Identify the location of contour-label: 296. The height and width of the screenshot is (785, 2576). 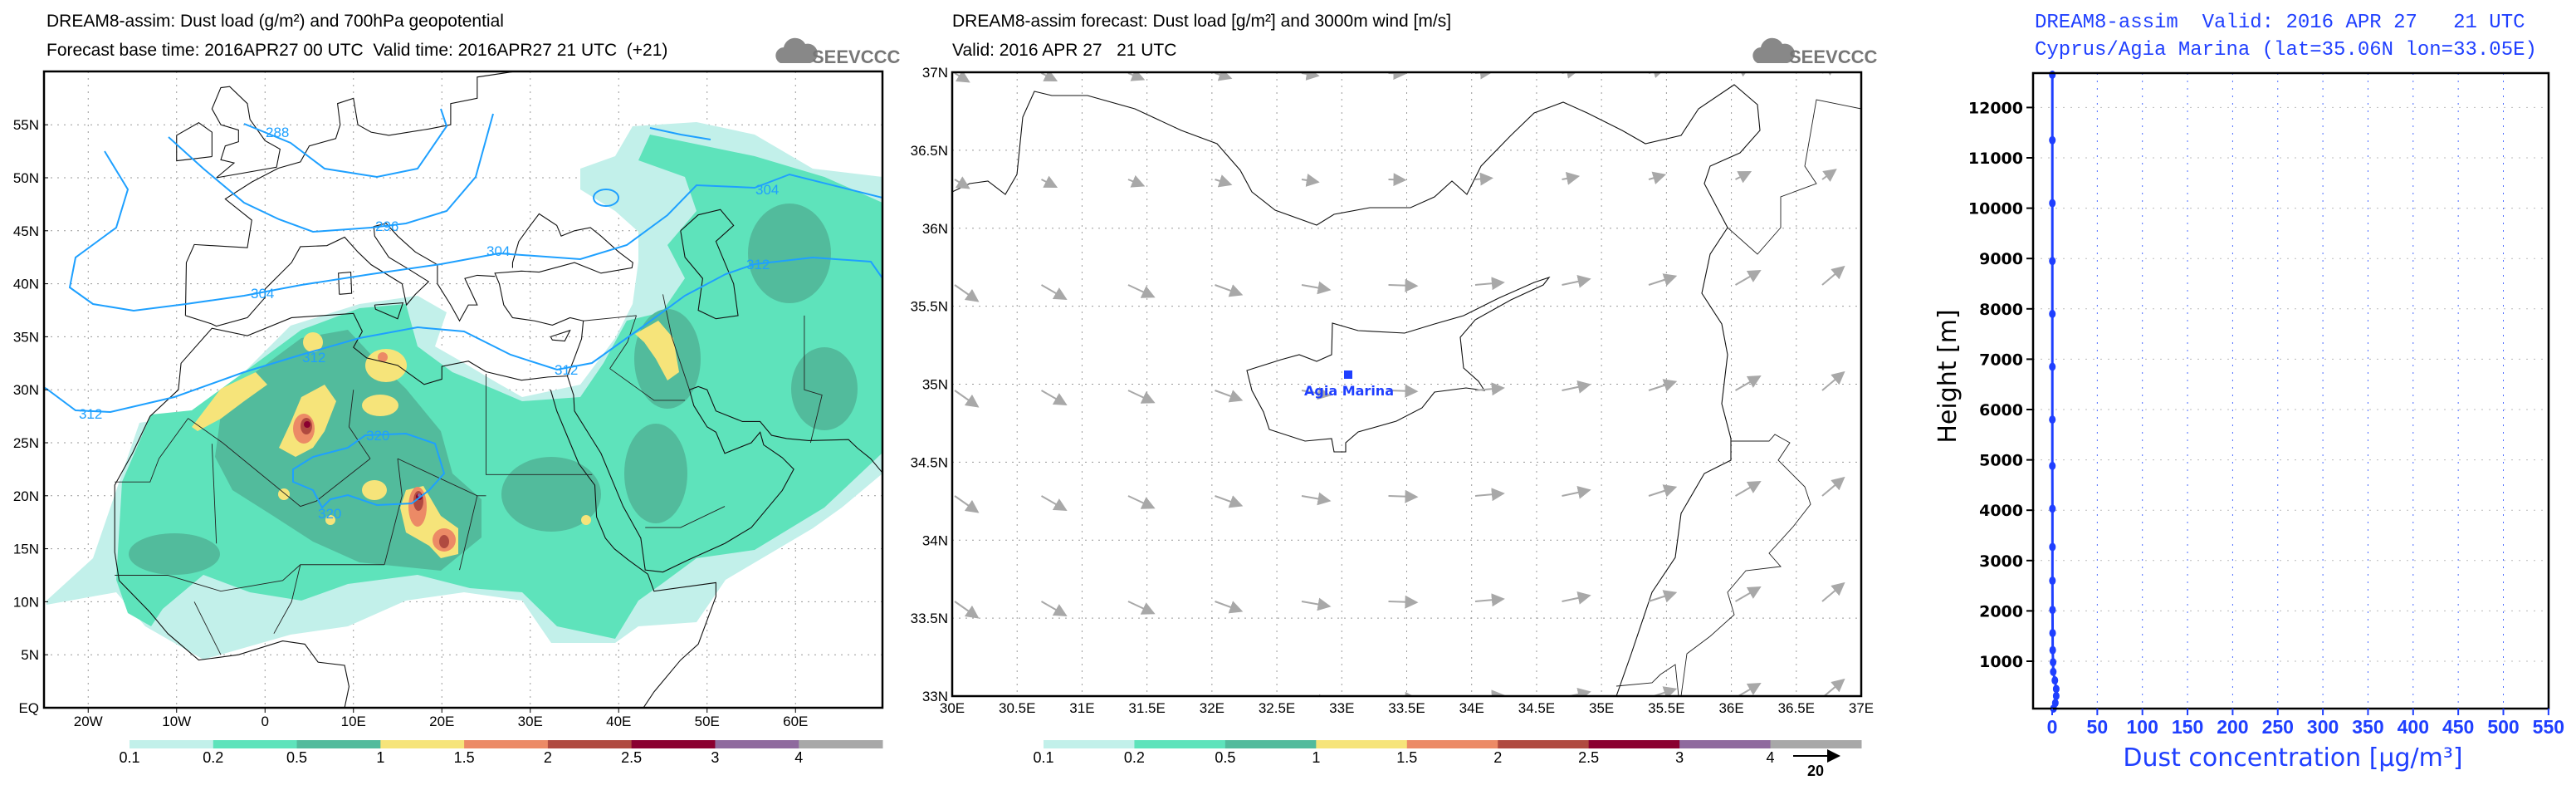
(386, 226).